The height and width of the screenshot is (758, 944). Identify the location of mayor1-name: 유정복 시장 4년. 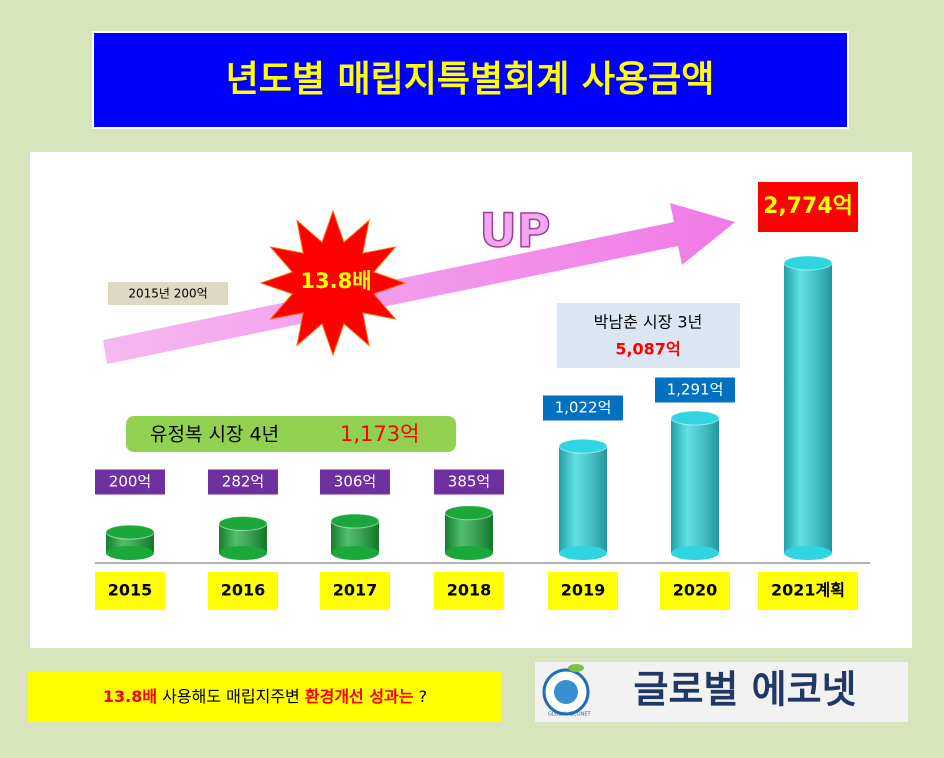
(214, 435).